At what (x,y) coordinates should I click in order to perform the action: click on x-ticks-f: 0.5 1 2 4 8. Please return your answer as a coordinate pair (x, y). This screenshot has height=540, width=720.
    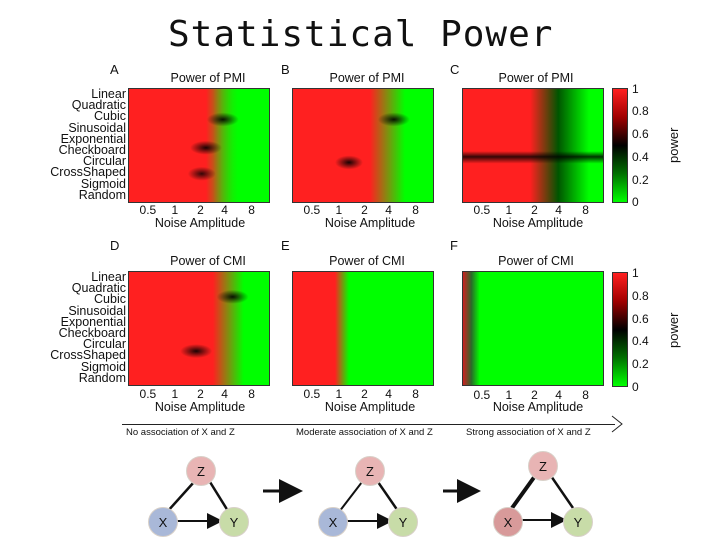
    Looking at the image, I should click on (533, 395).